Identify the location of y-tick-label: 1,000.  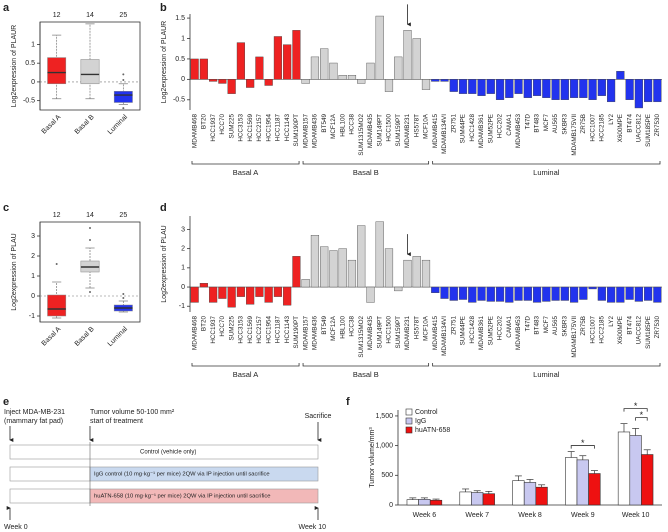
(384, 445).